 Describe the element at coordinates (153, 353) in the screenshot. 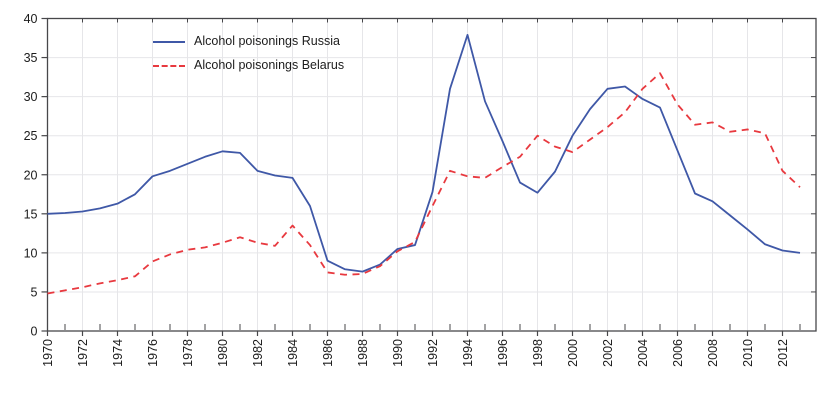

I see `svg-text: 1976` at that location.